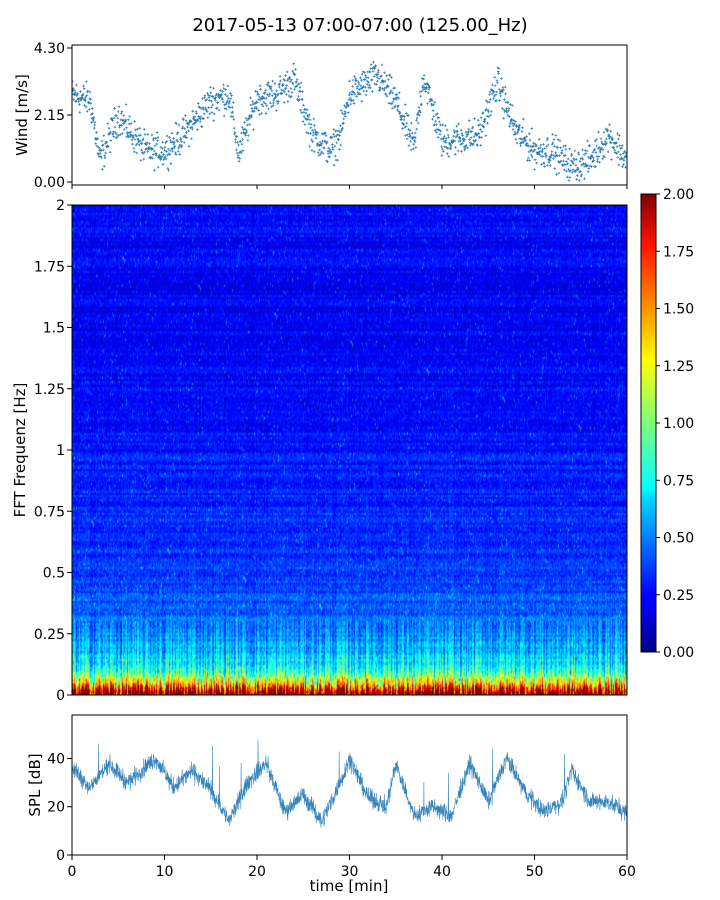 Image resolution: width=720 pixels, height=900 pixels. I want to click on spectrogram-ylabel: FFT Frequenz [Hz], so click(20, 450).